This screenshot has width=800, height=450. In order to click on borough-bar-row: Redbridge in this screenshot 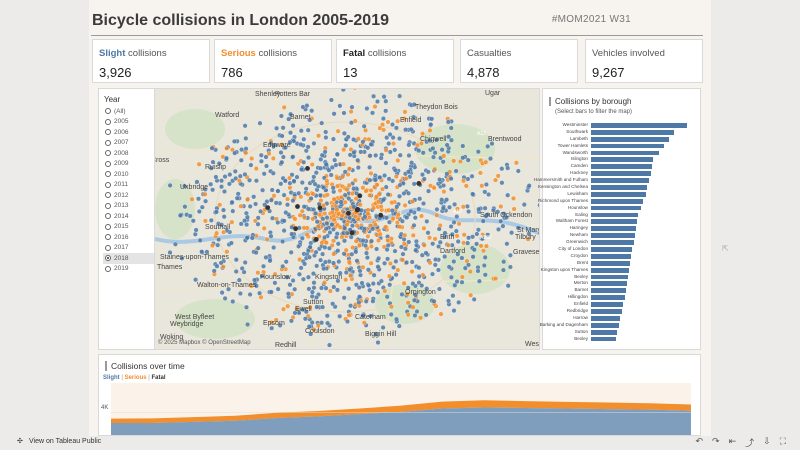, I will do `click(622, 311)`.